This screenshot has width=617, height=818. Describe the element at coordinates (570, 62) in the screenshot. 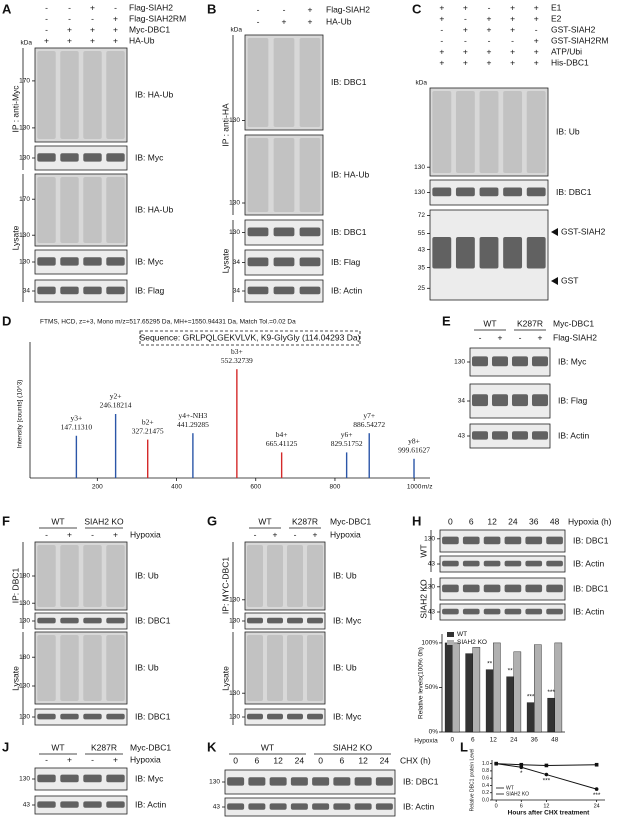

I see `row-name: His-DBC1` at that location.